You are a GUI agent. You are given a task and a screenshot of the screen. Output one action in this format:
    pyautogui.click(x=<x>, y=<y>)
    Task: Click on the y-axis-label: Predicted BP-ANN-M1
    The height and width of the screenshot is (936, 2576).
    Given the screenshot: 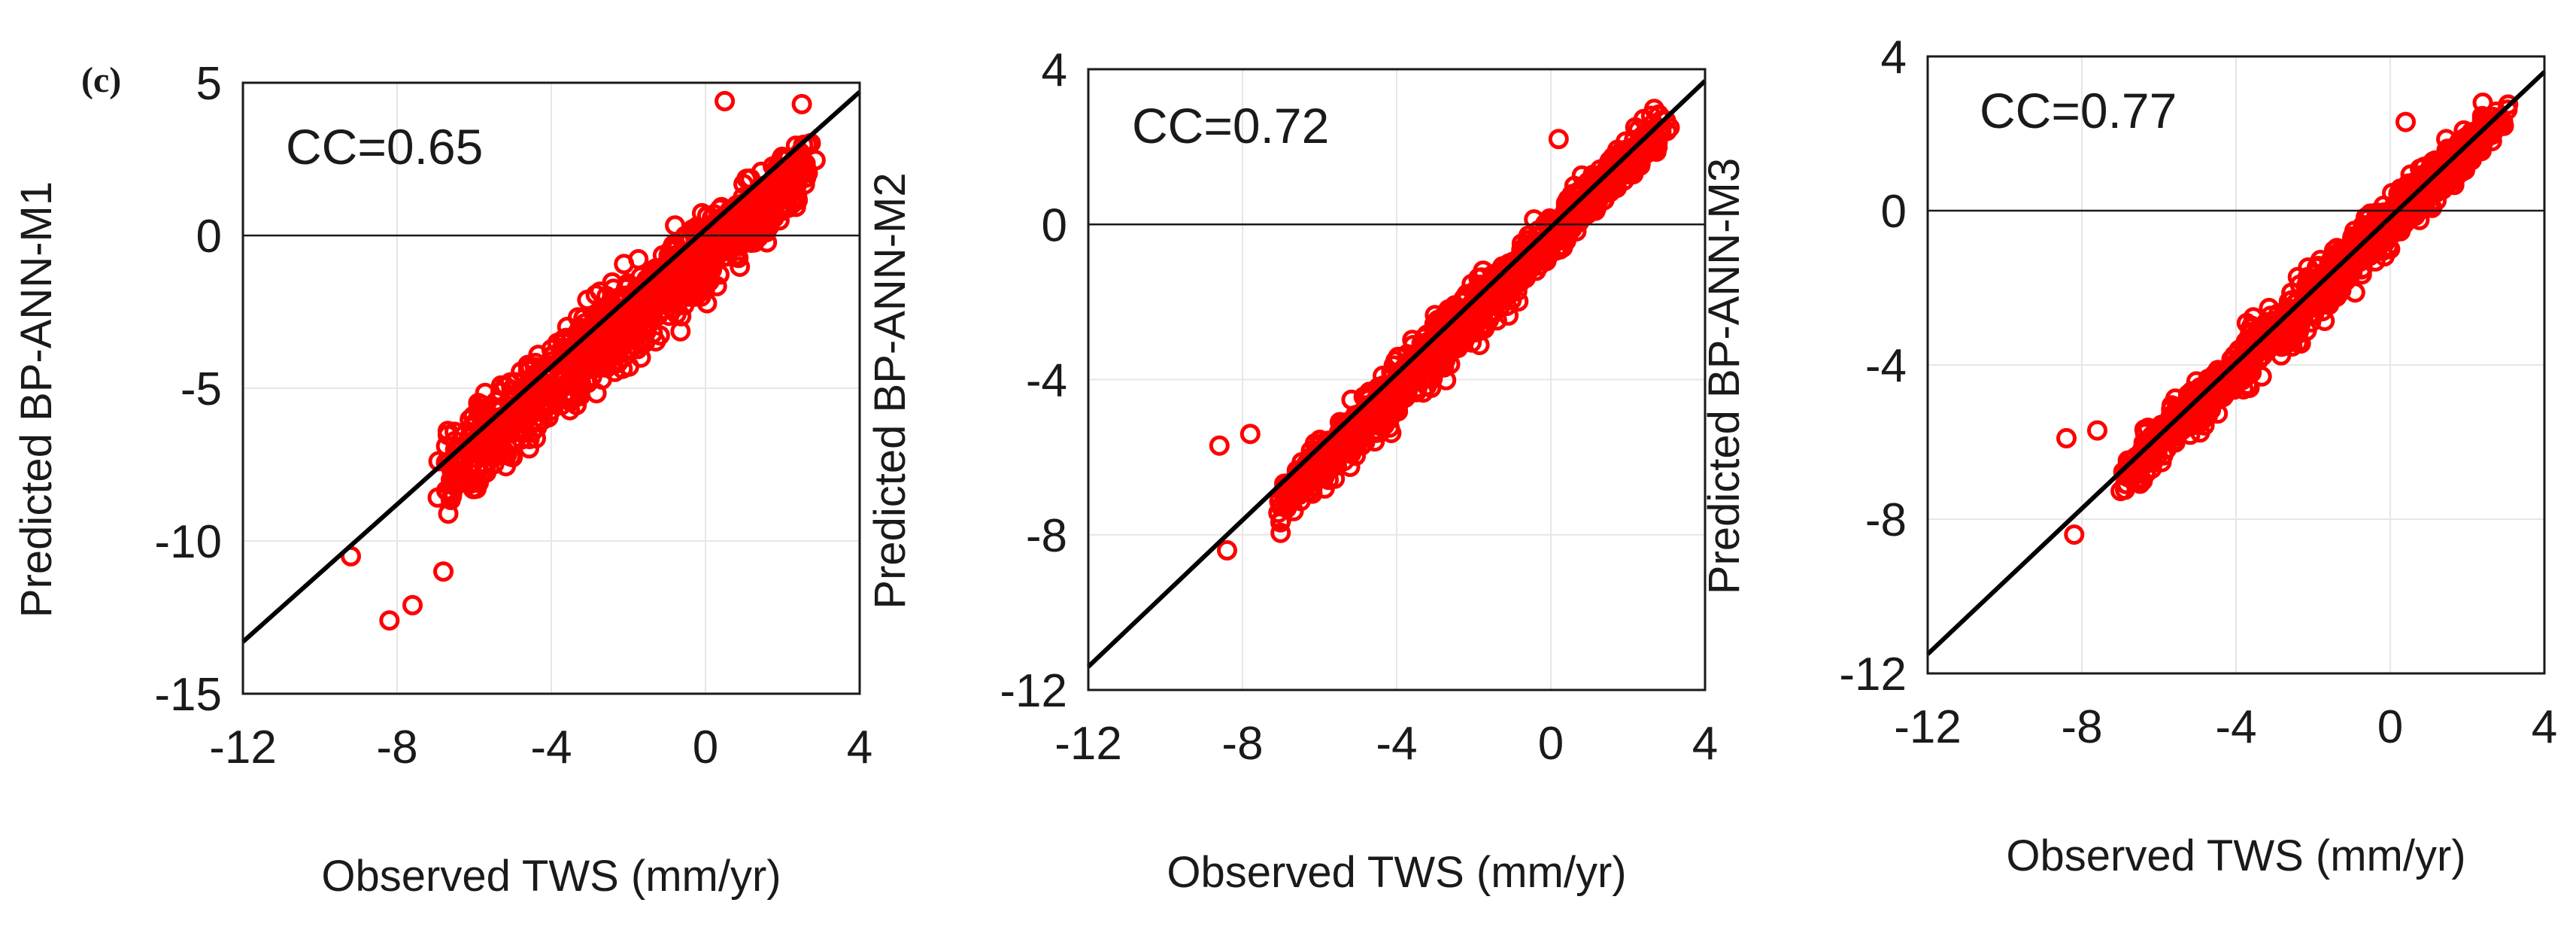 What is the action you would take?
    pyautogui.click(x=36, y=400)
    